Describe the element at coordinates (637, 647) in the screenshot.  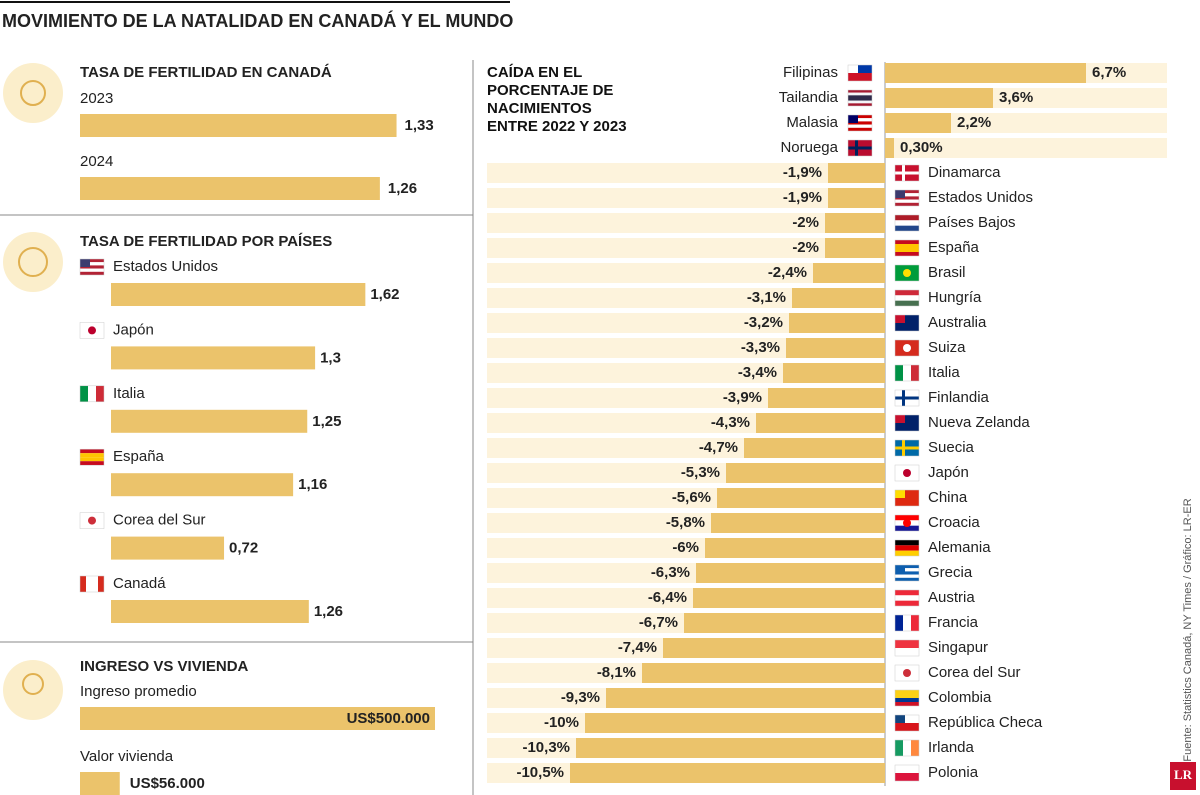
I see `value-label: -7,4%` at that location.